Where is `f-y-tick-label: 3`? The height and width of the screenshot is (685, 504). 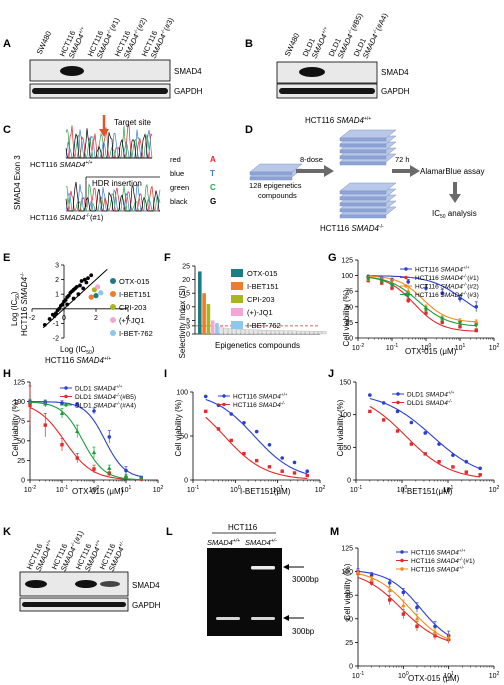
f-y-tick-label: 3 is located at coordinates (188, 326).